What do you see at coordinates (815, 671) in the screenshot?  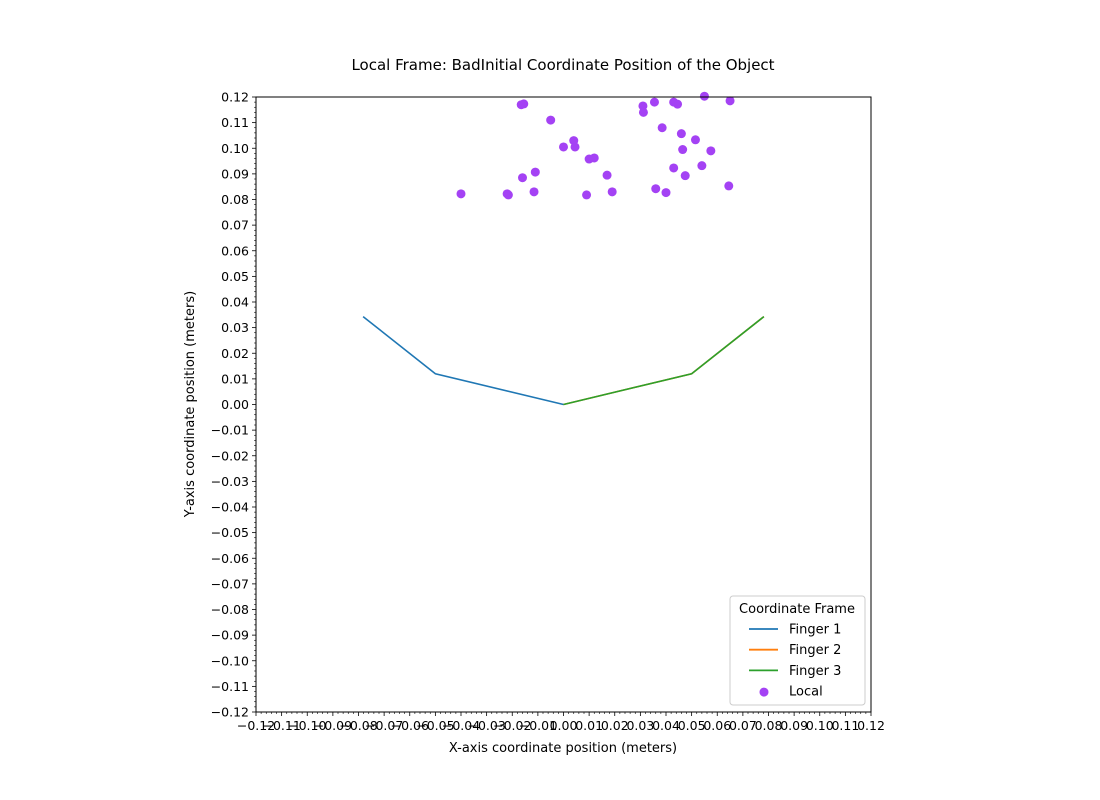 I see `legend-label: Finger 3` at bounding box center [815, 671].